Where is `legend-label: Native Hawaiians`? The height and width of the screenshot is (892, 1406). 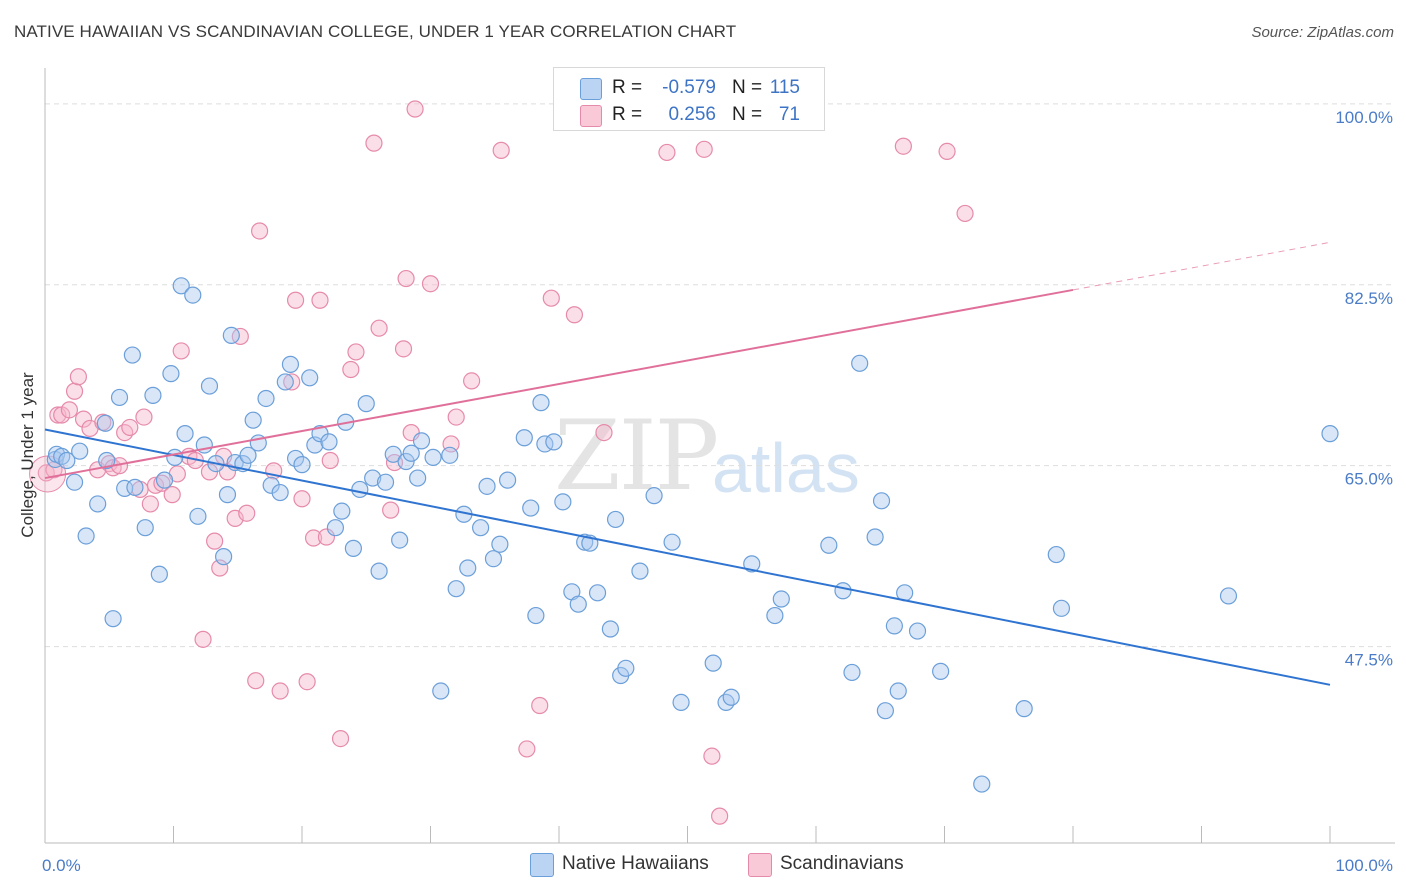
legend-label: Native Hawaiians is located at coordinates (635, 863).